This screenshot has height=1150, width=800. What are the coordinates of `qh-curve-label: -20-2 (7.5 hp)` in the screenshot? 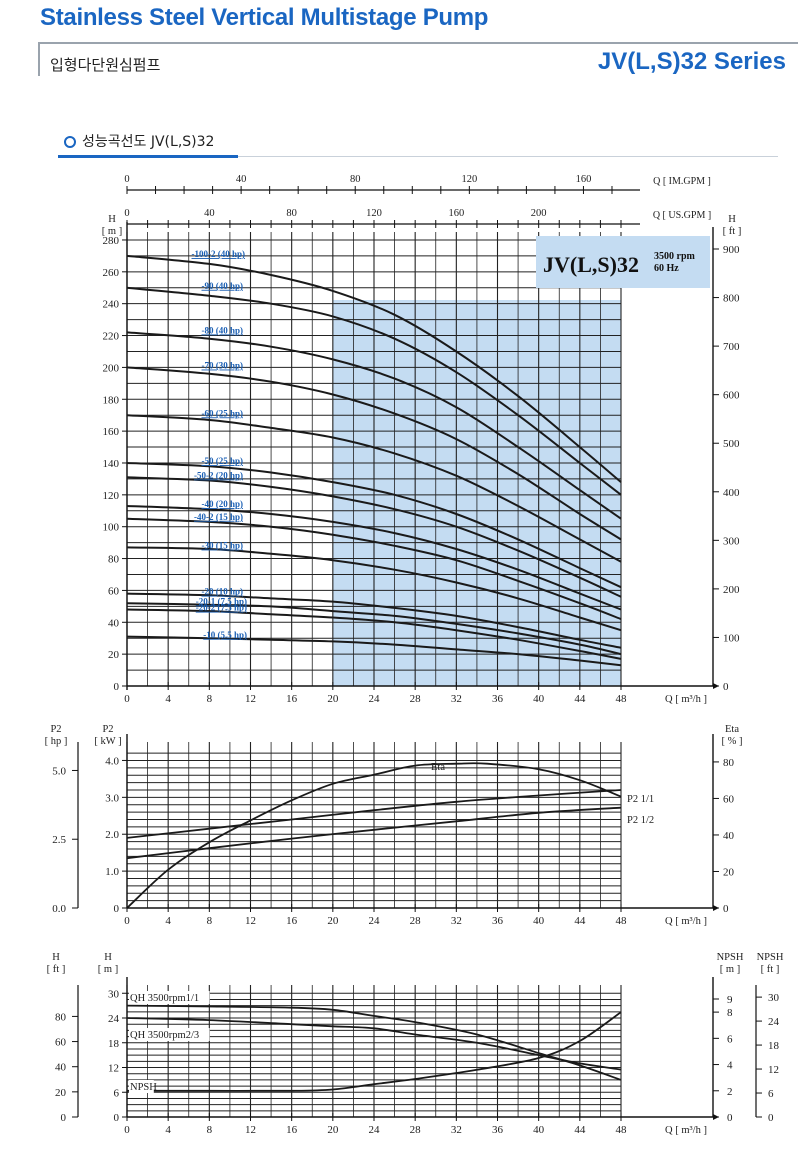 It's located at (221, 608).